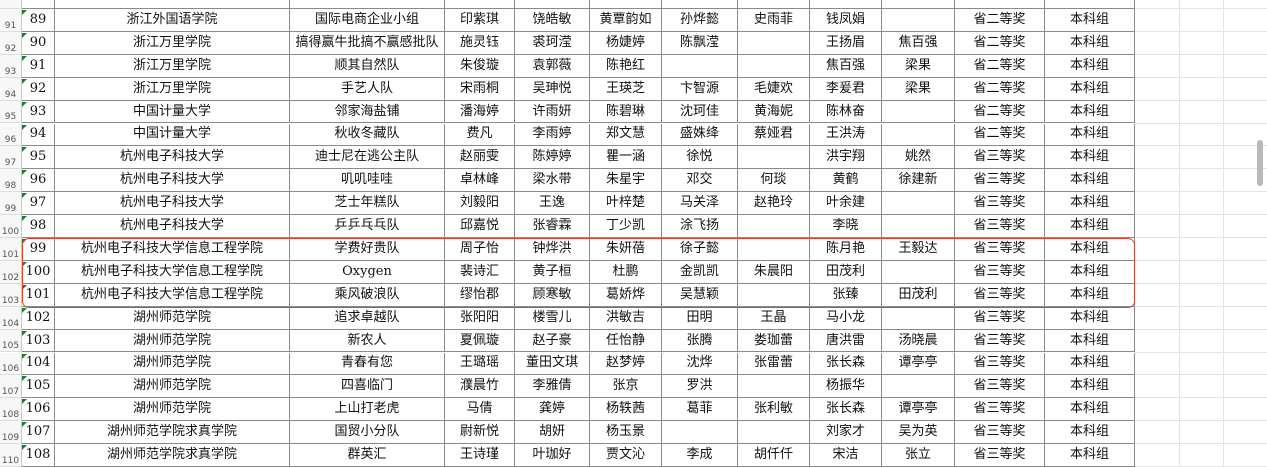  What do you see at coordinates (38, 135) in the screenshot?
I see `index-cell: 94` at bounding box center [38, 135].